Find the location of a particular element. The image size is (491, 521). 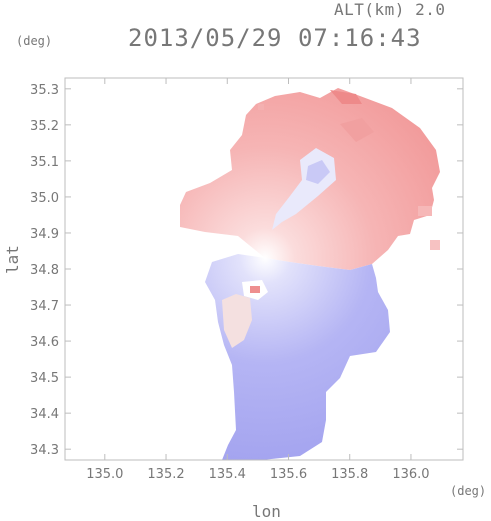

x-tick-label: 135.8 is located at coordinates (349, 474).